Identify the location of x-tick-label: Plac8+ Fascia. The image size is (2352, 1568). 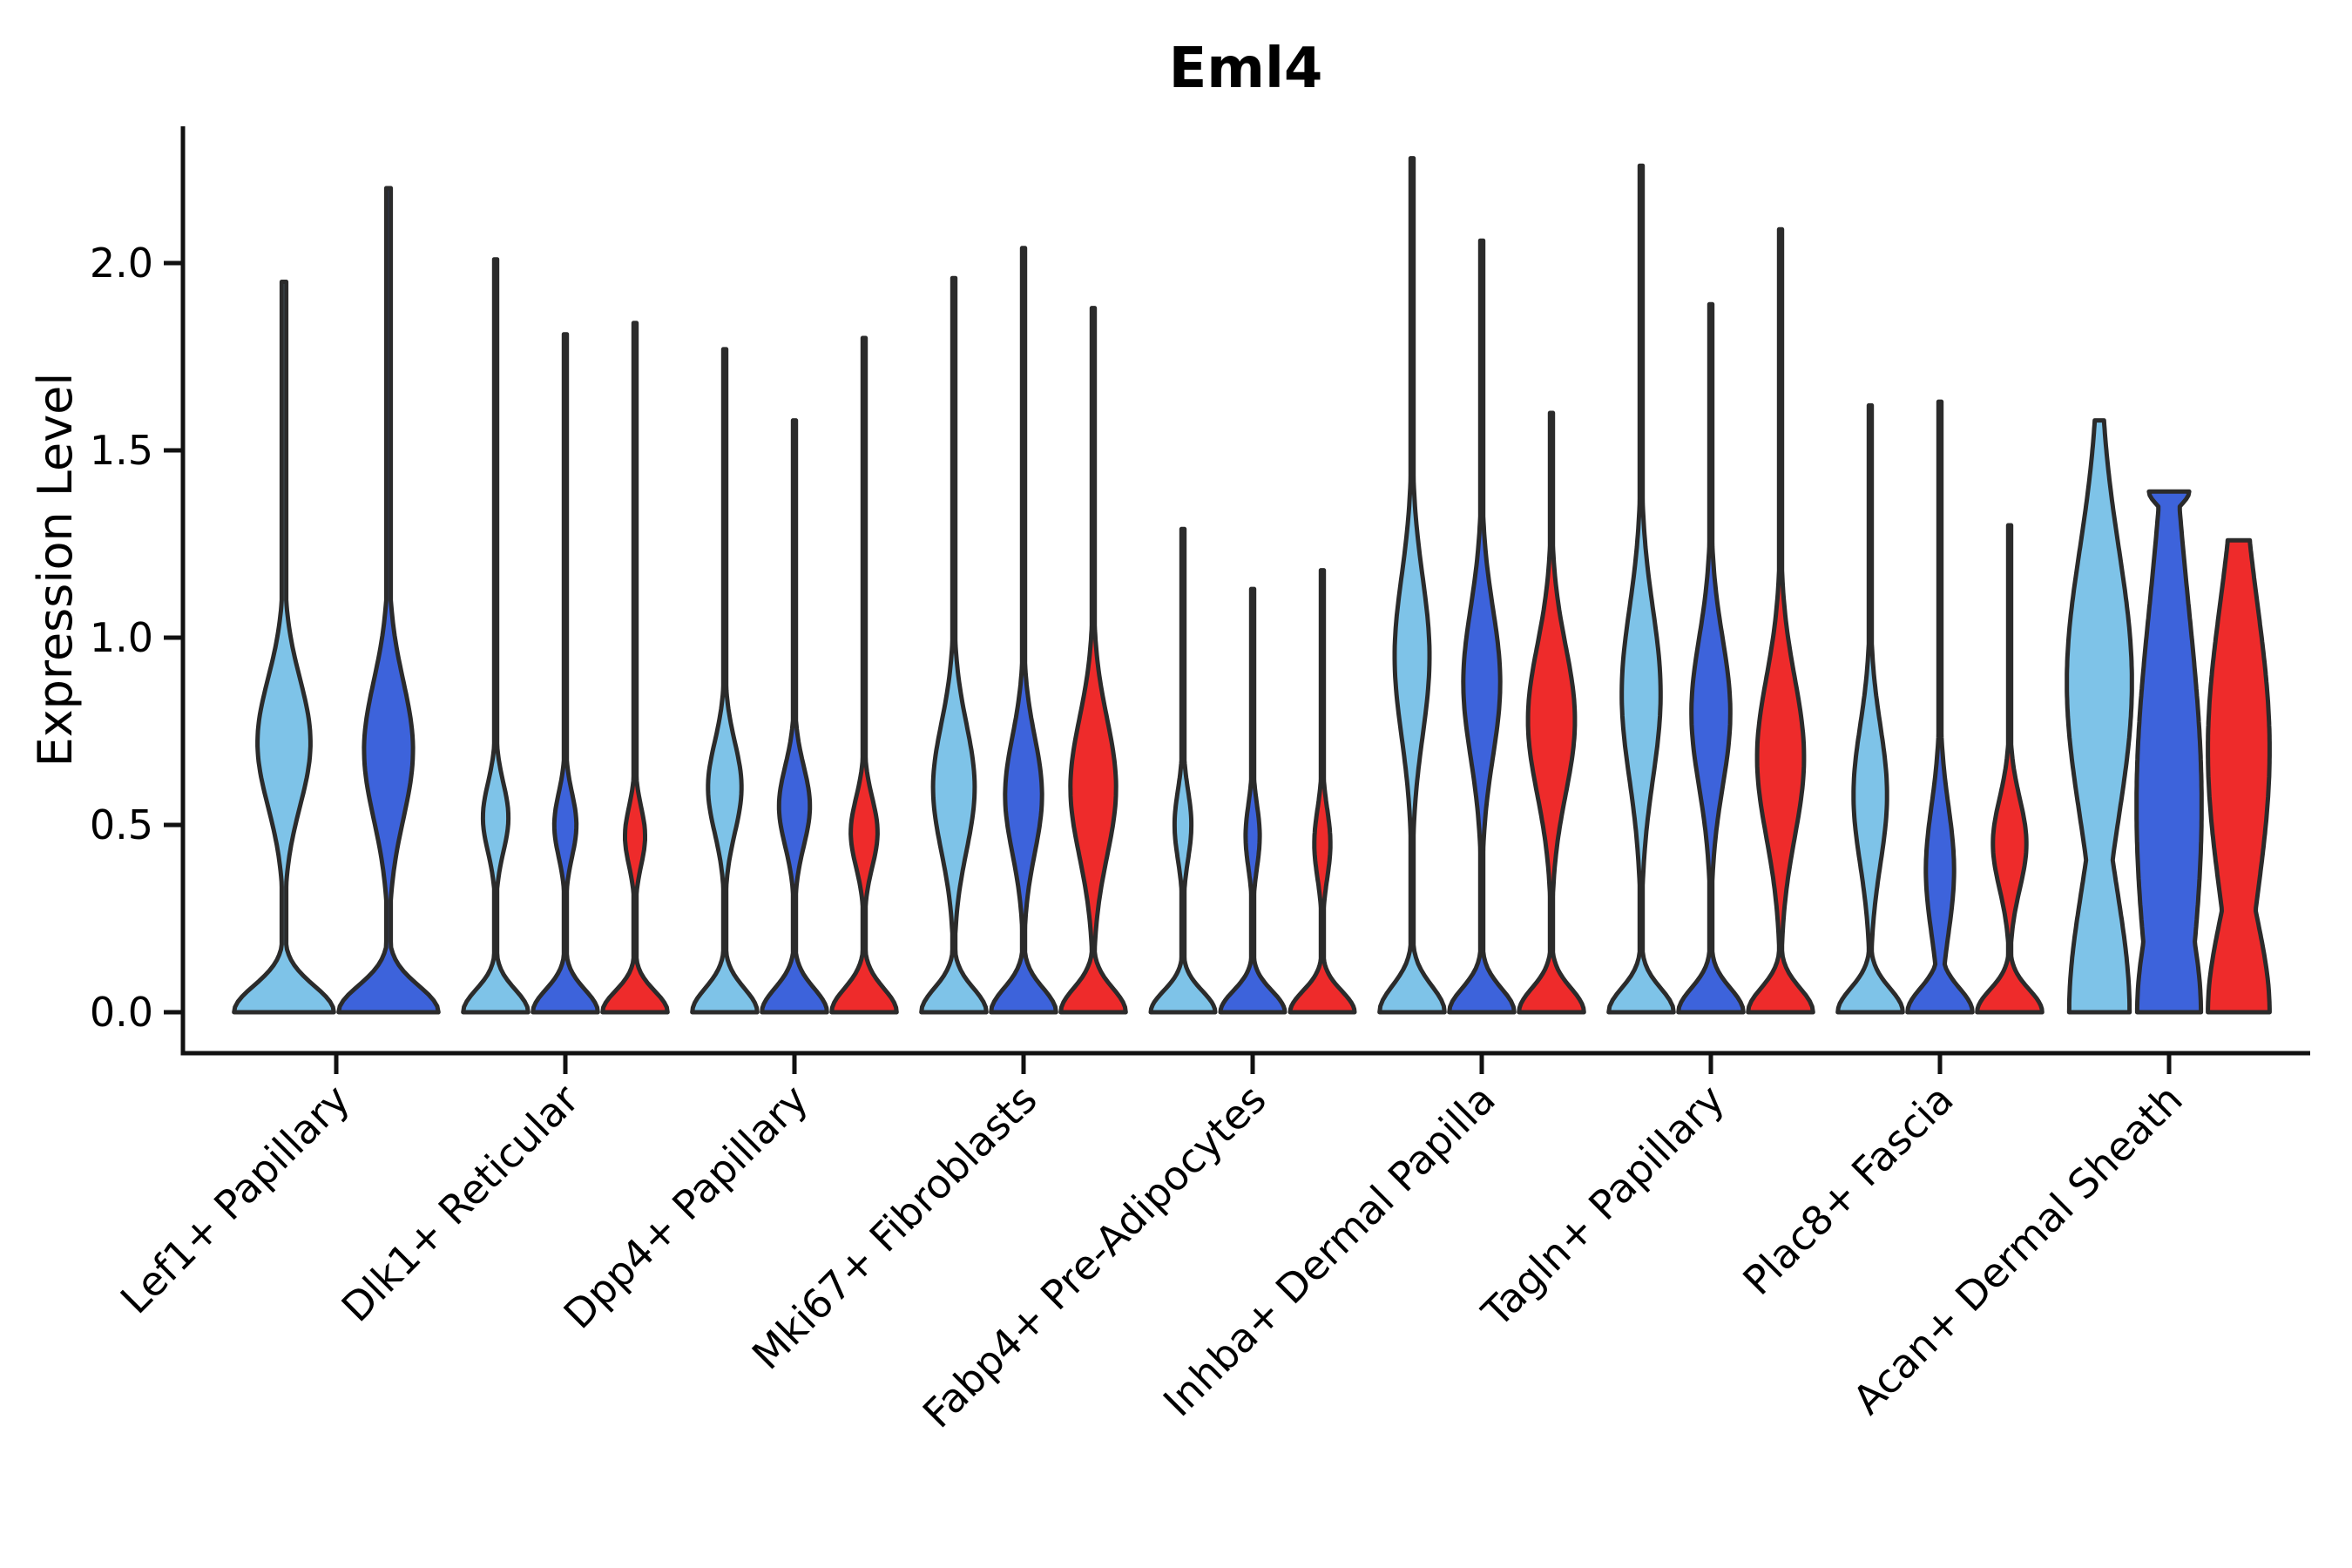
(1848, 1190).